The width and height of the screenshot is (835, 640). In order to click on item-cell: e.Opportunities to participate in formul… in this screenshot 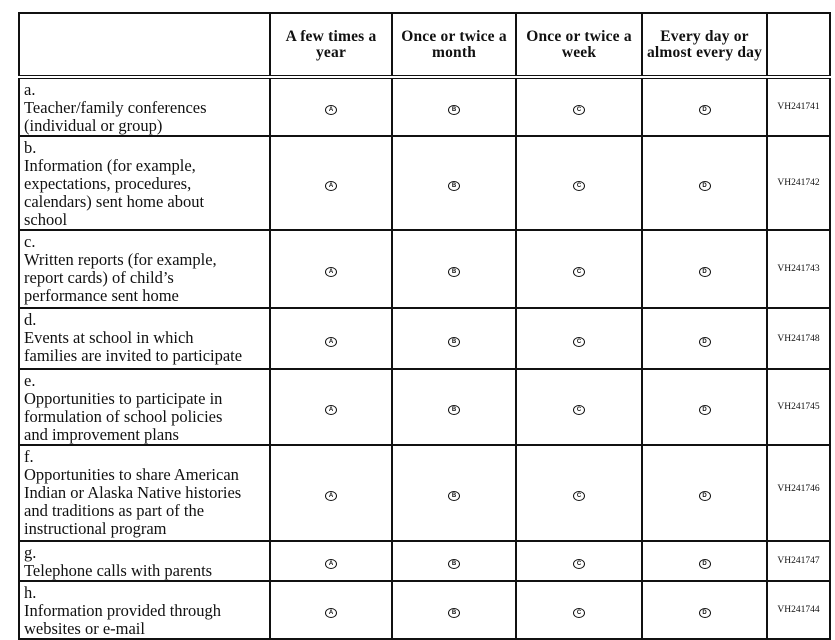, I will do `click(144, 407)`.